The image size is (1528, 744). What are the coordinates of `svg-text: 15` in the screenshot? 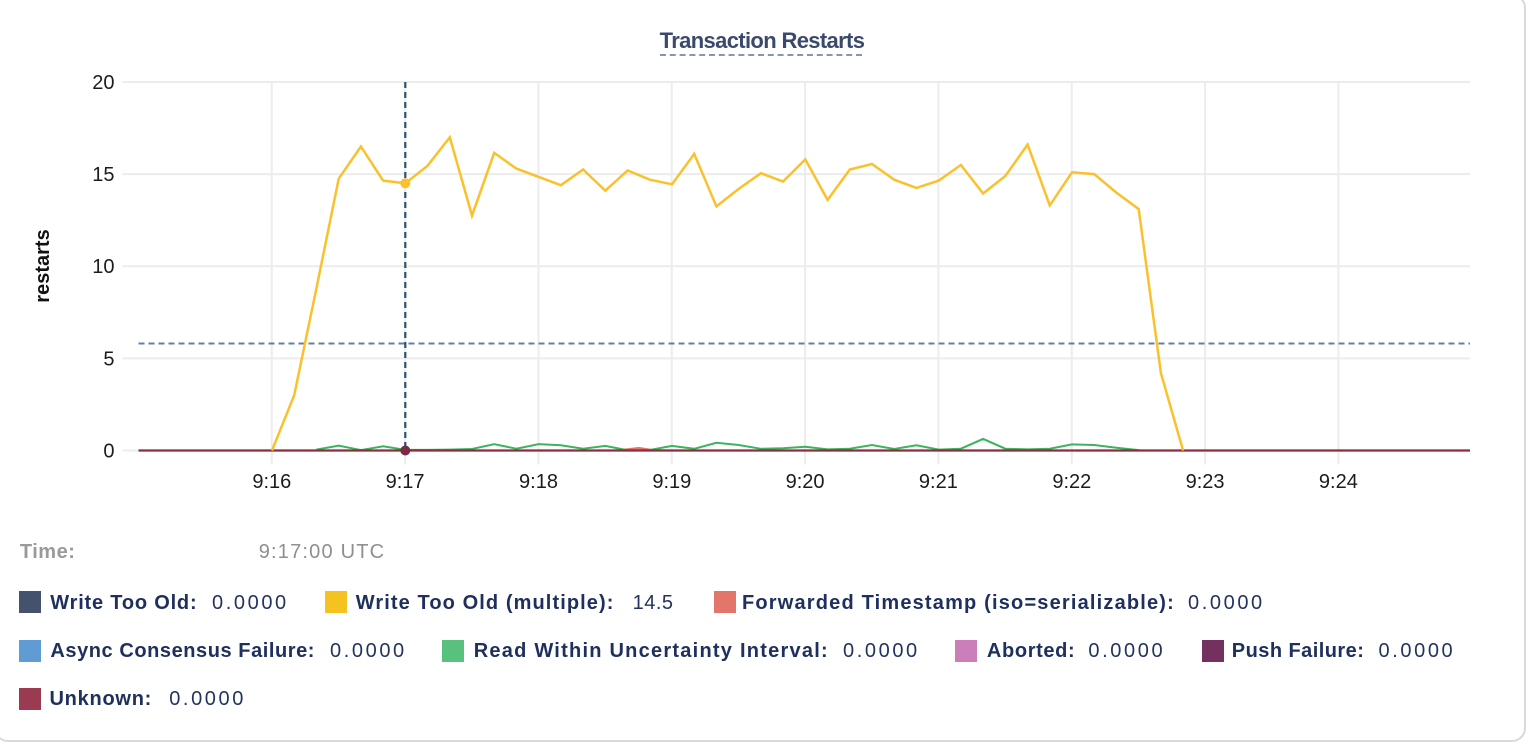 It's located at (103, 175).